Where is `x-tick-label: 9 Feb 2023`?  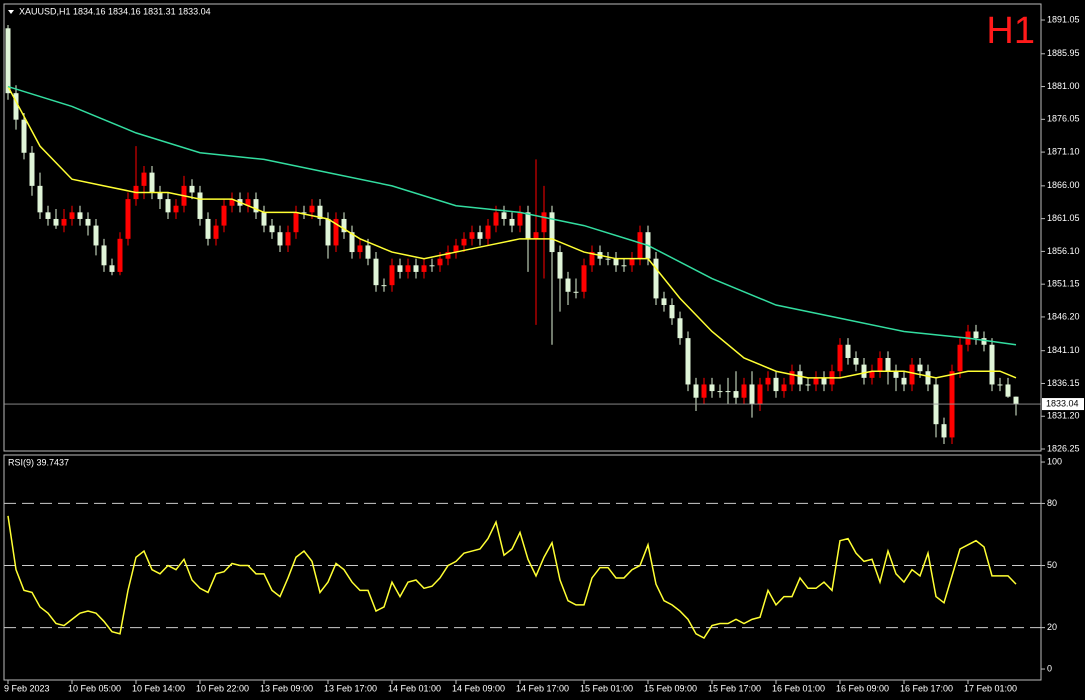 x-tick-label: 9 Feb 2023 is located at coordinates (27, 688).